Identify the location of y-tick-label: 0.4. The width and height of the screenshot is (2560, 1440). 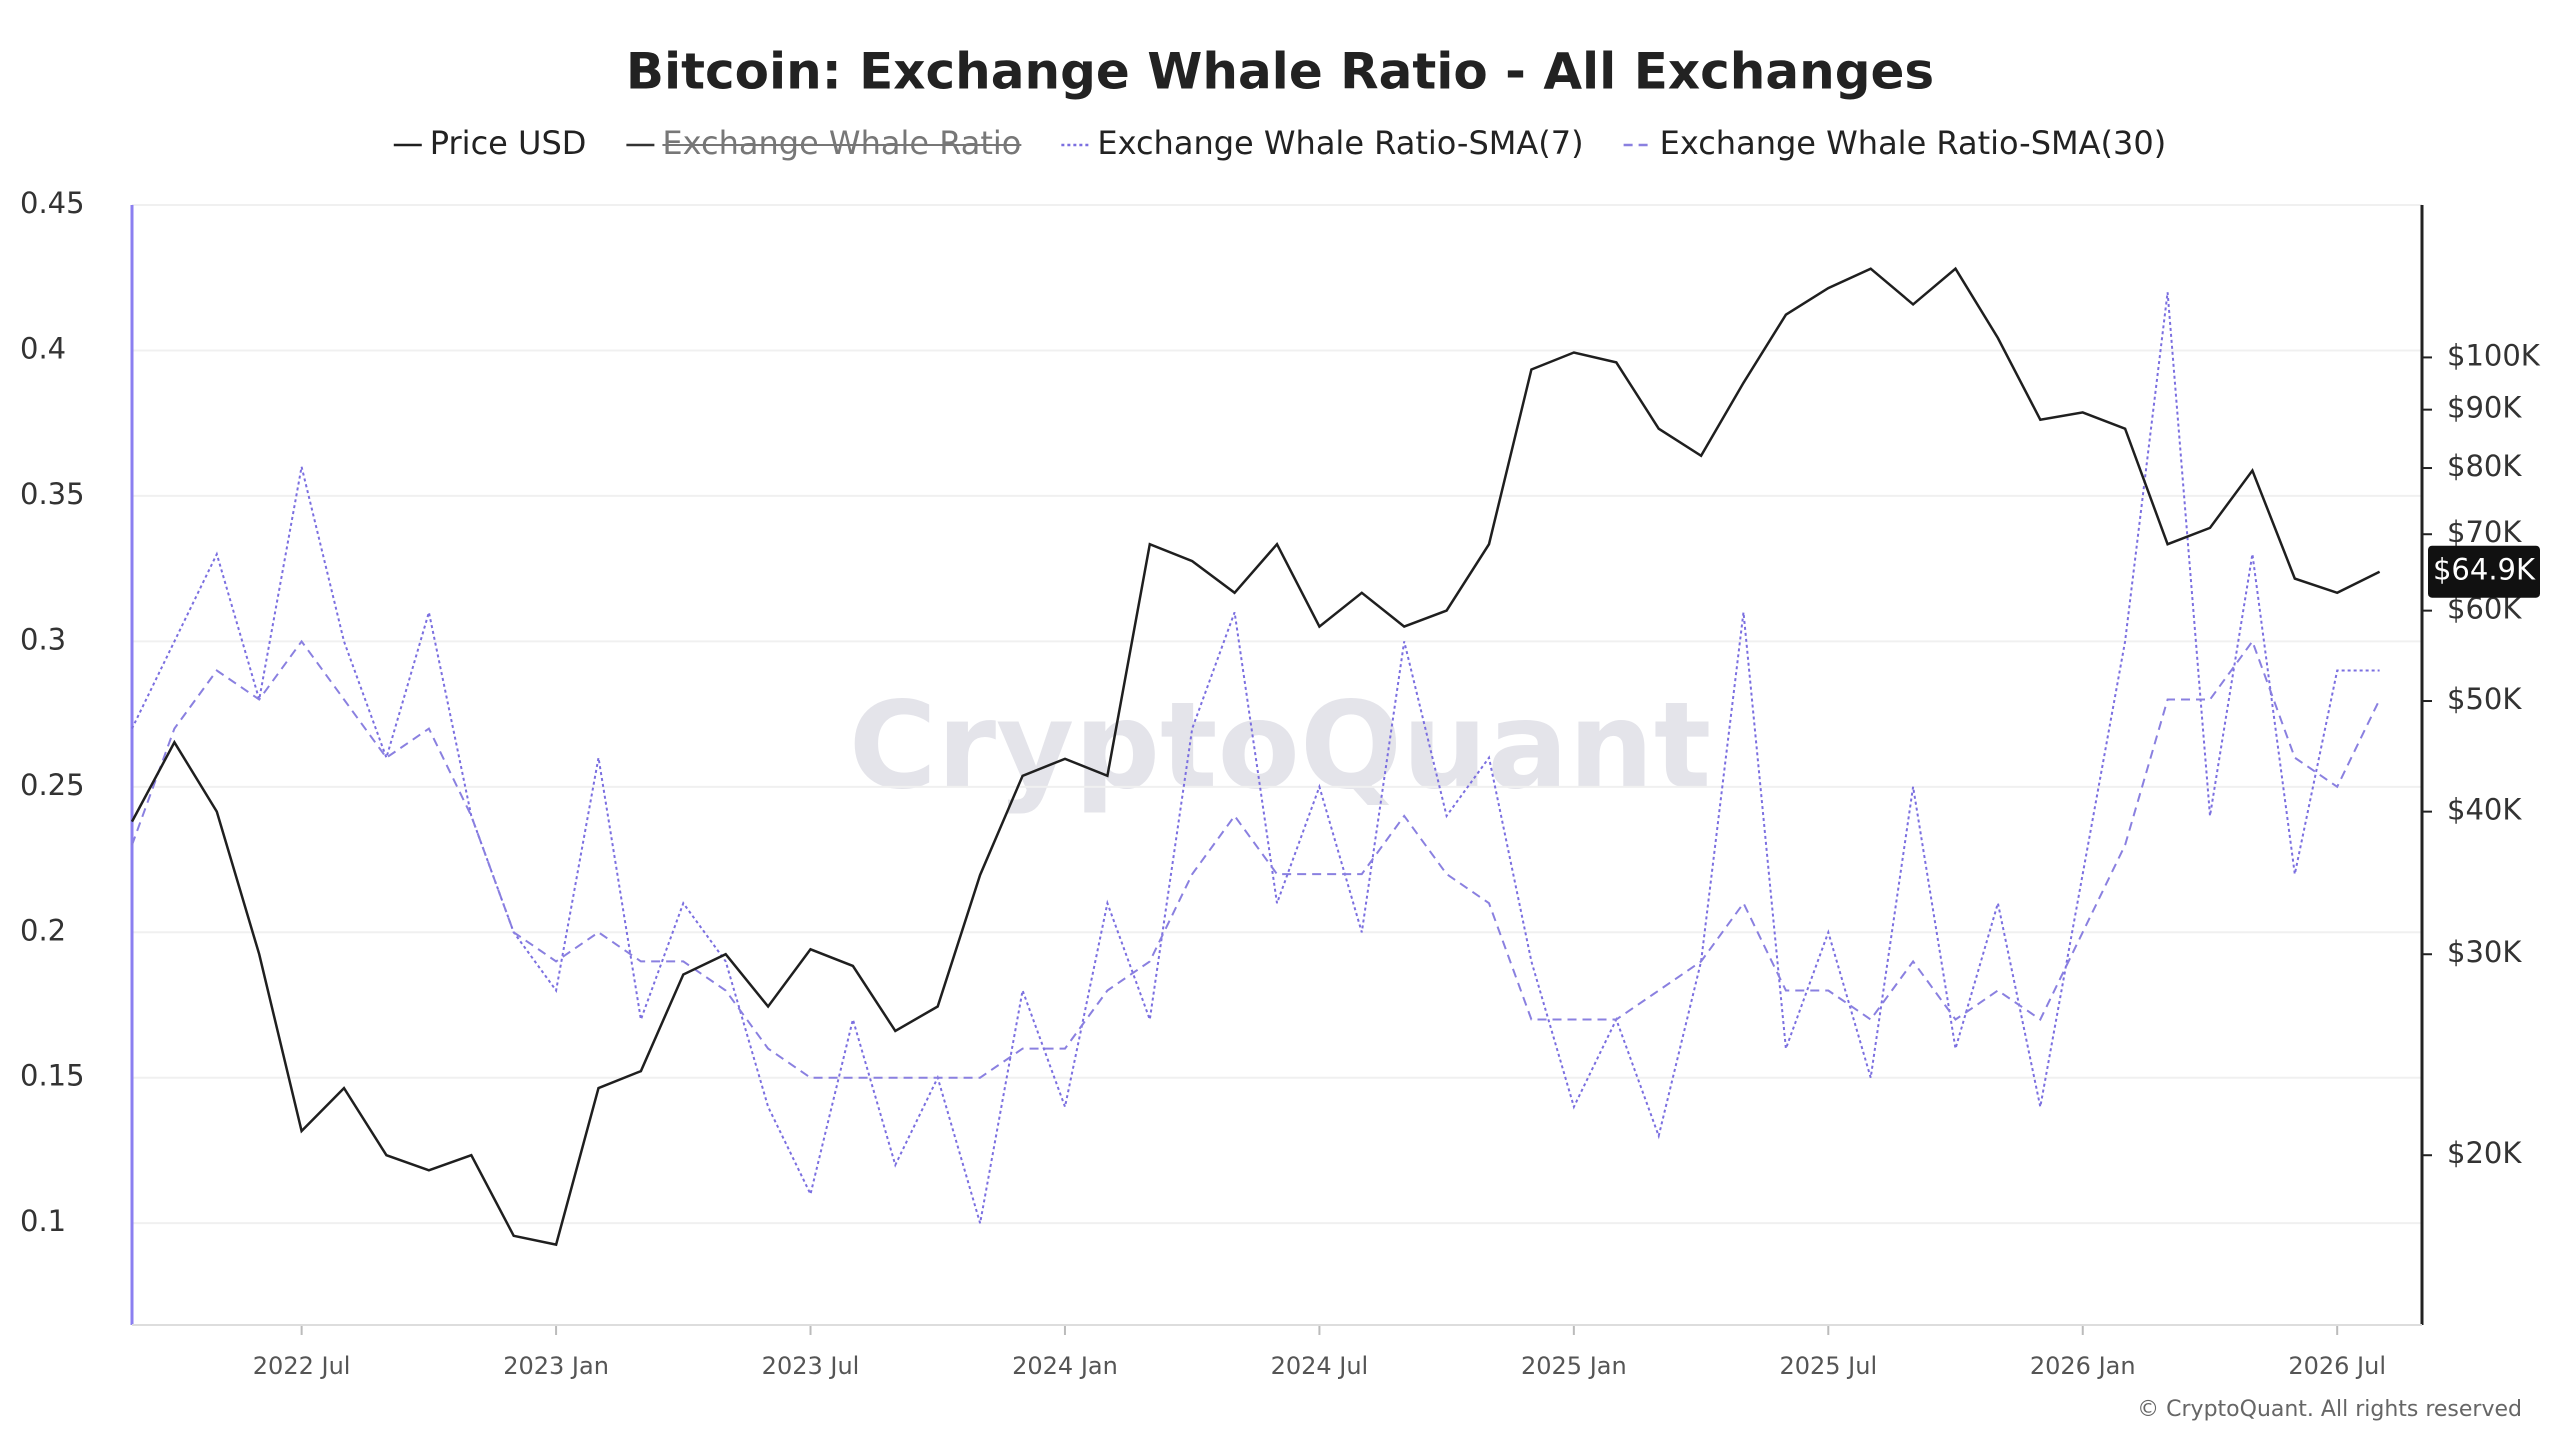
(43, 348).